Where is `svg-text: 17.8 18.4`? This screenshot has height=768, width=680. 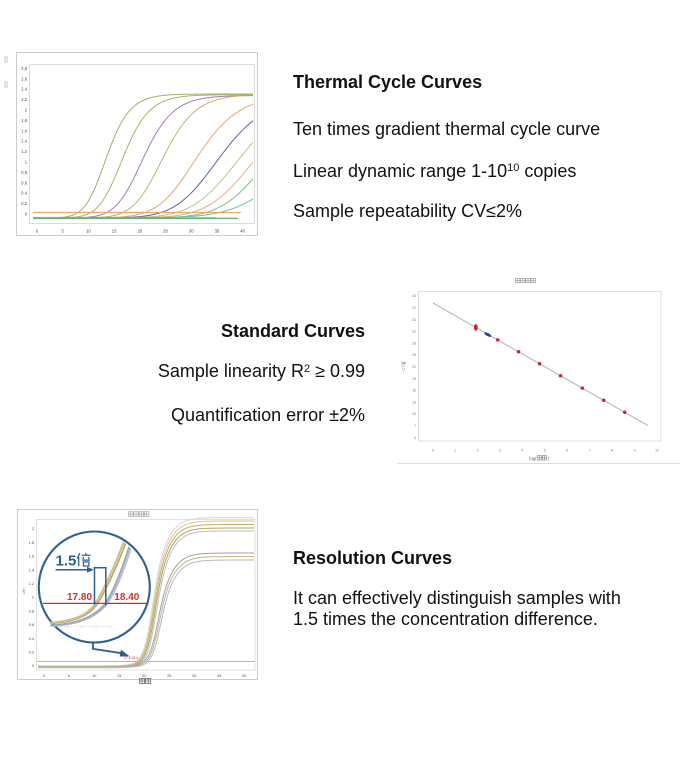 svg-text: 17.8 18.4 is located at coordinates (131, 658).